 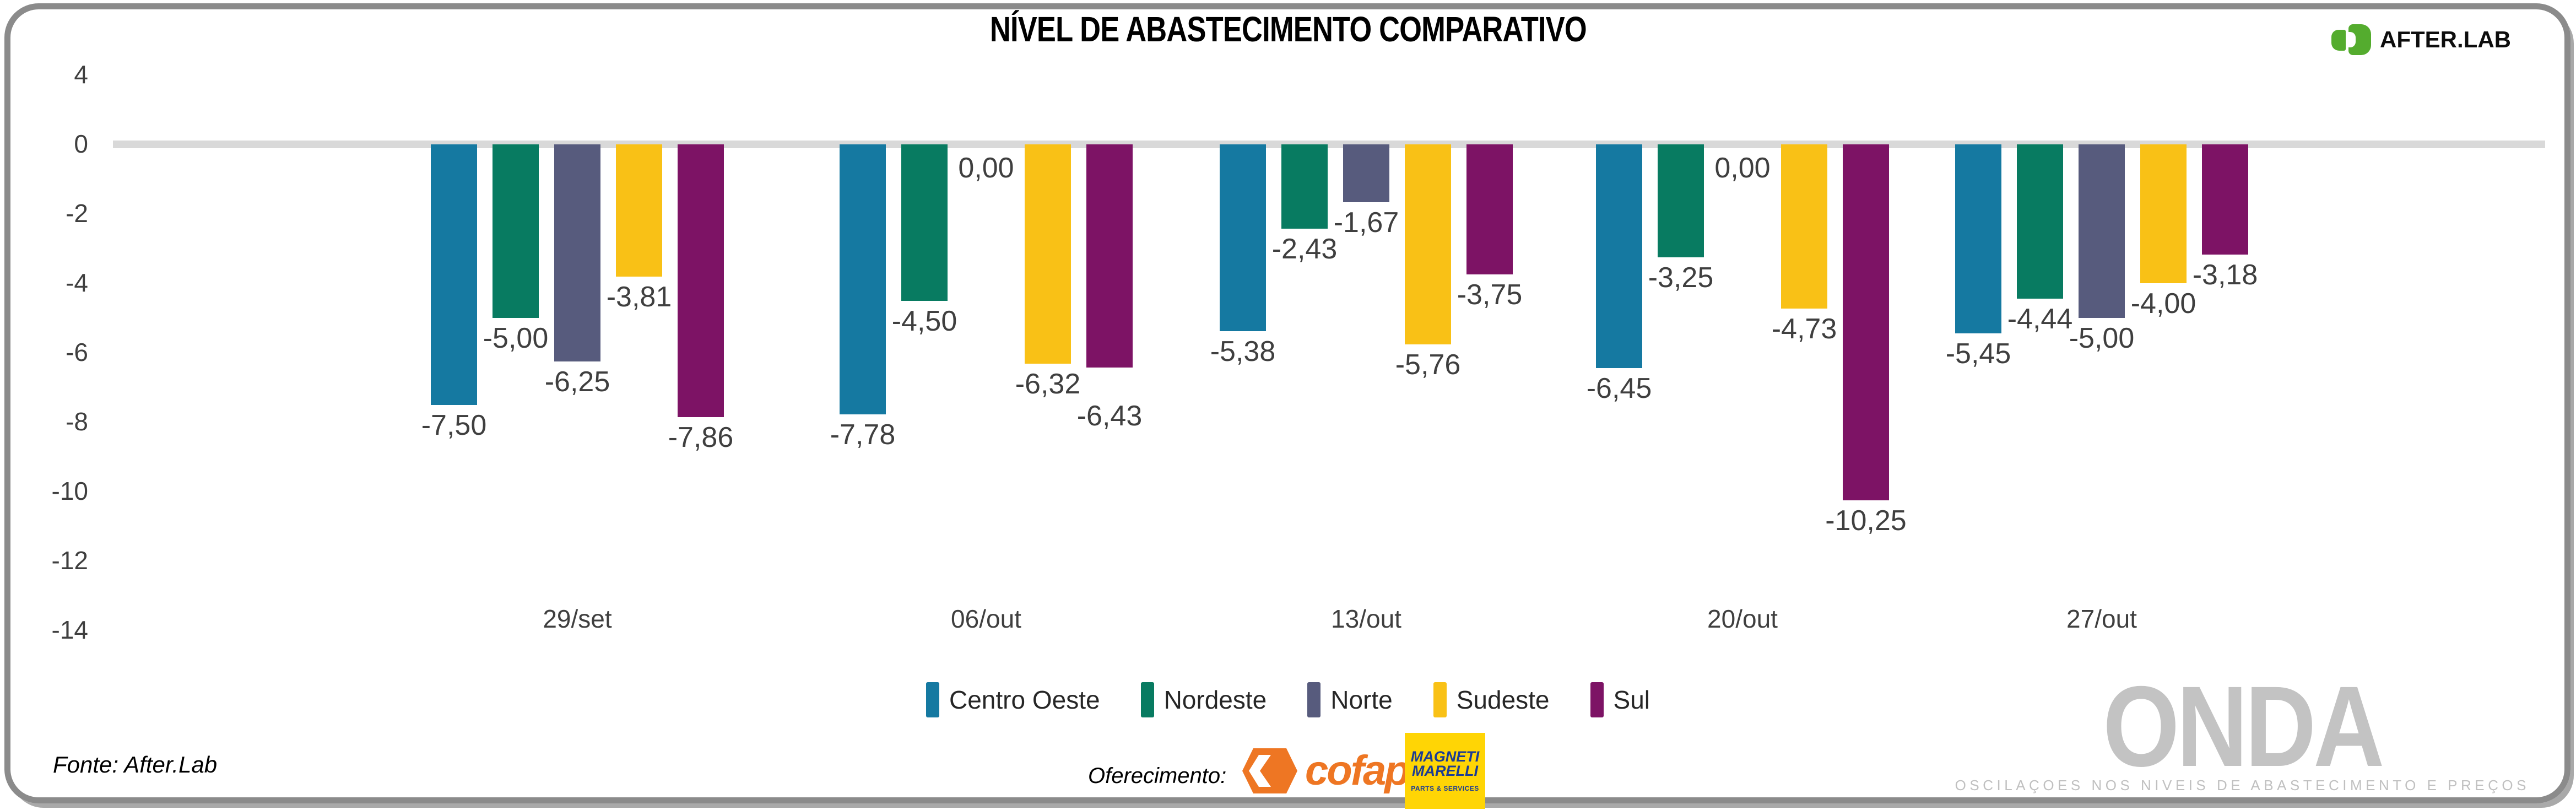 I want to click on y-tick-label: -12, so click(x=69, y=560).